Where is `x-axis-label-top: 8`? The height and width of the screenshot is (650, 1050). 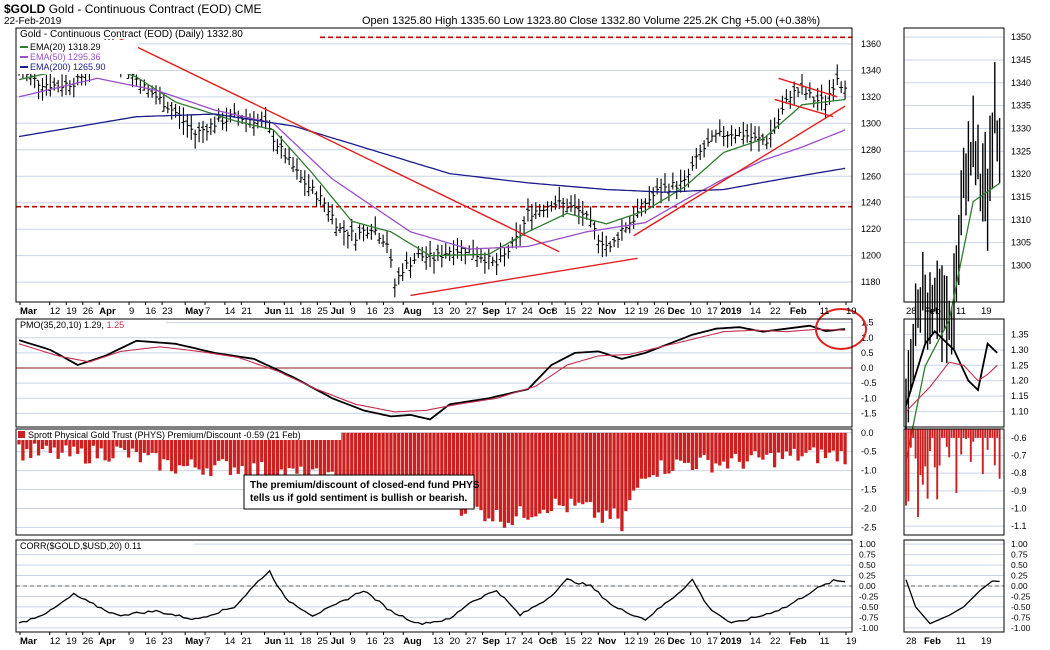 x-axis-label-top: 8 is located at coordinates (554, 311).